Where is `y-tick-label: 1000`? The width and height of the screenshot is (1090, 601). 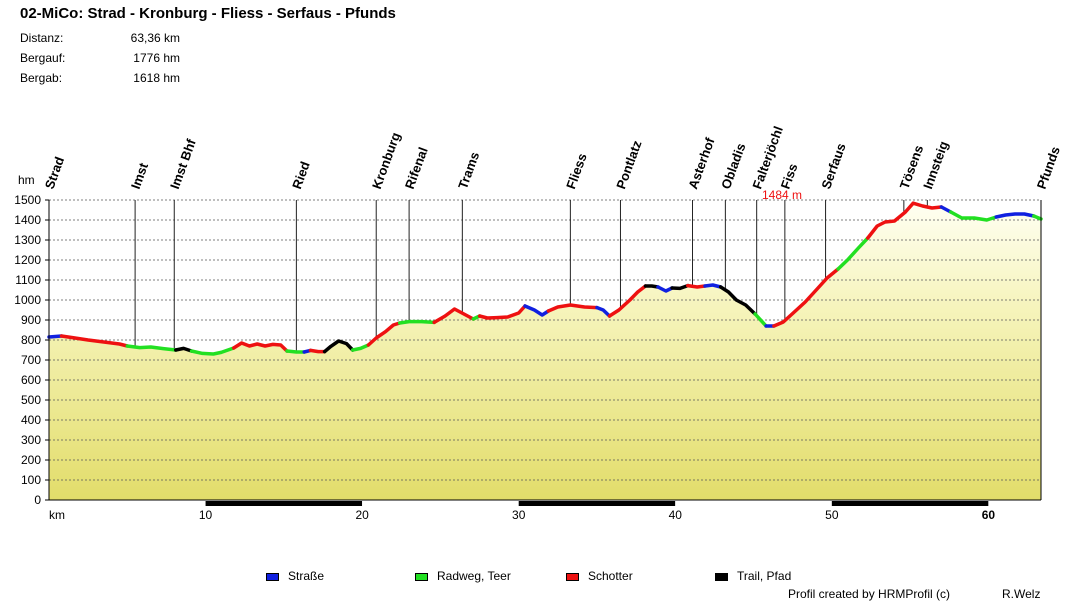 y-tick-label: 1000 is located at coordinates (27, 300).